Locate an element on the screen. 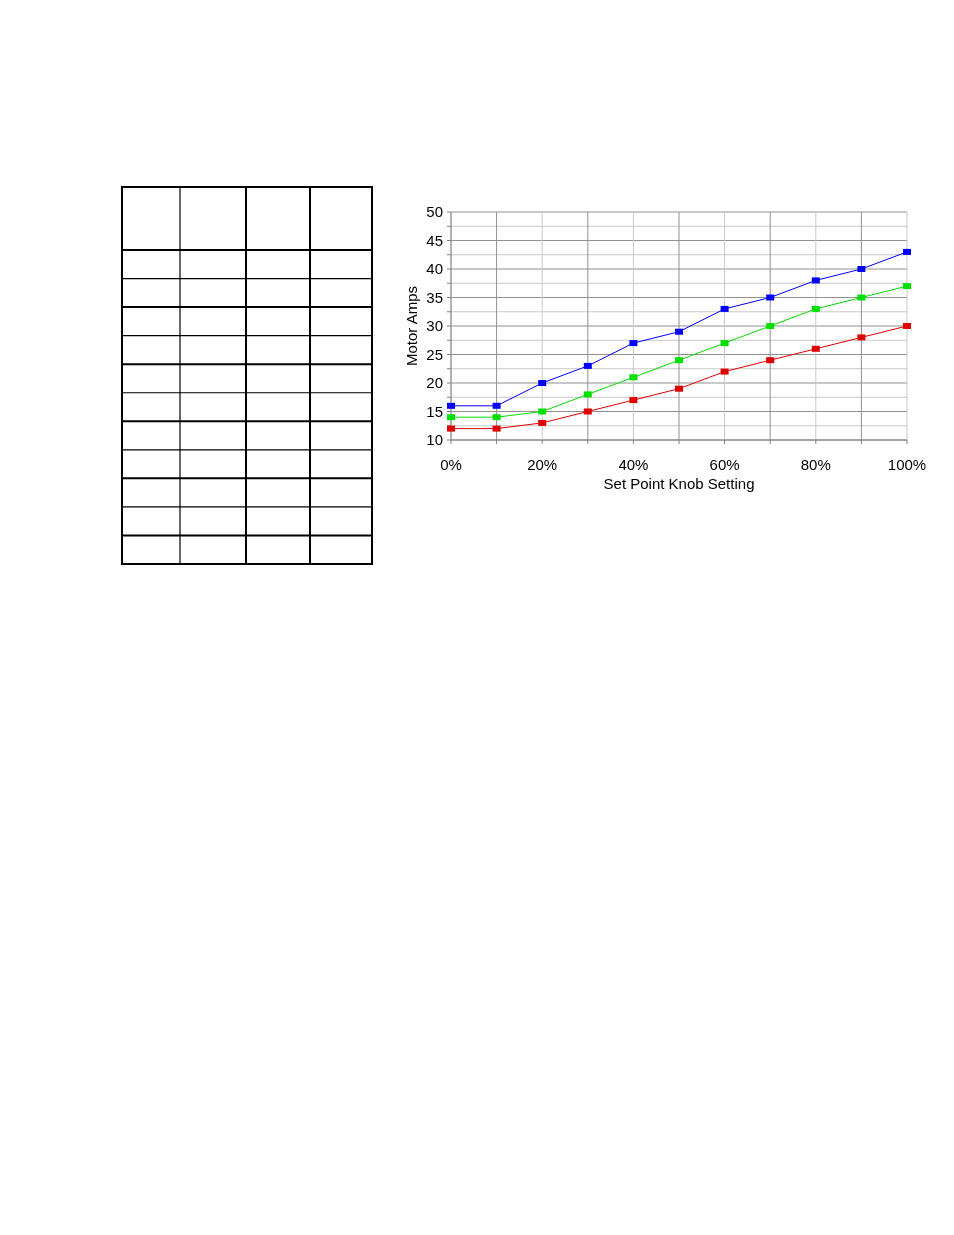 Image resolution: width=954 pixels, height=1235 pixels. x-tick-label: 60% is located at coordinates (724, 464).